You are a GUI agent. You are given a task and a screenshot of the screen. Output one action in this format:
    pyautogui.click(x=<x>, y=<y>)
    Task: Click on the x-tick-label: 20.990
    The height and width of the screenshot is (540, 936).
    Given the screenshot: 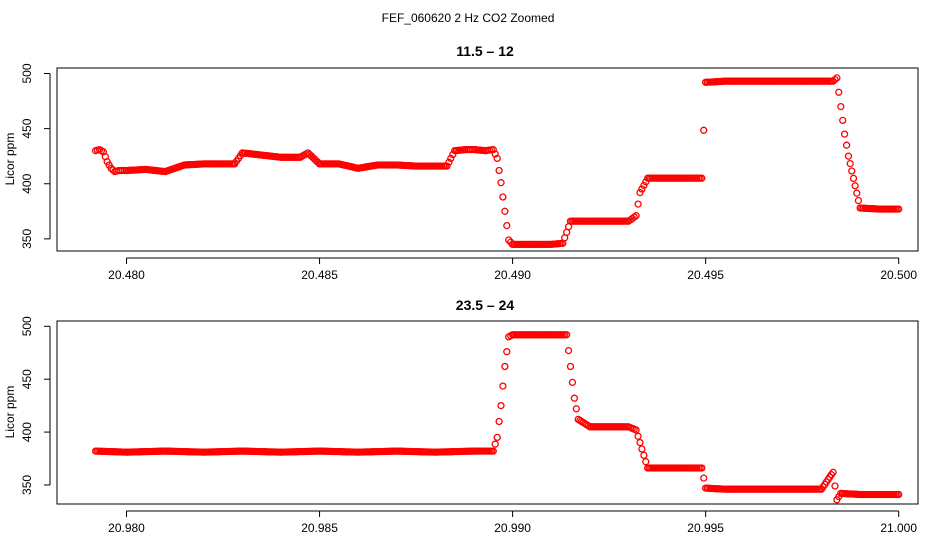 What is the action you would take?
    pyautogui.click(x=512, y=528)
    